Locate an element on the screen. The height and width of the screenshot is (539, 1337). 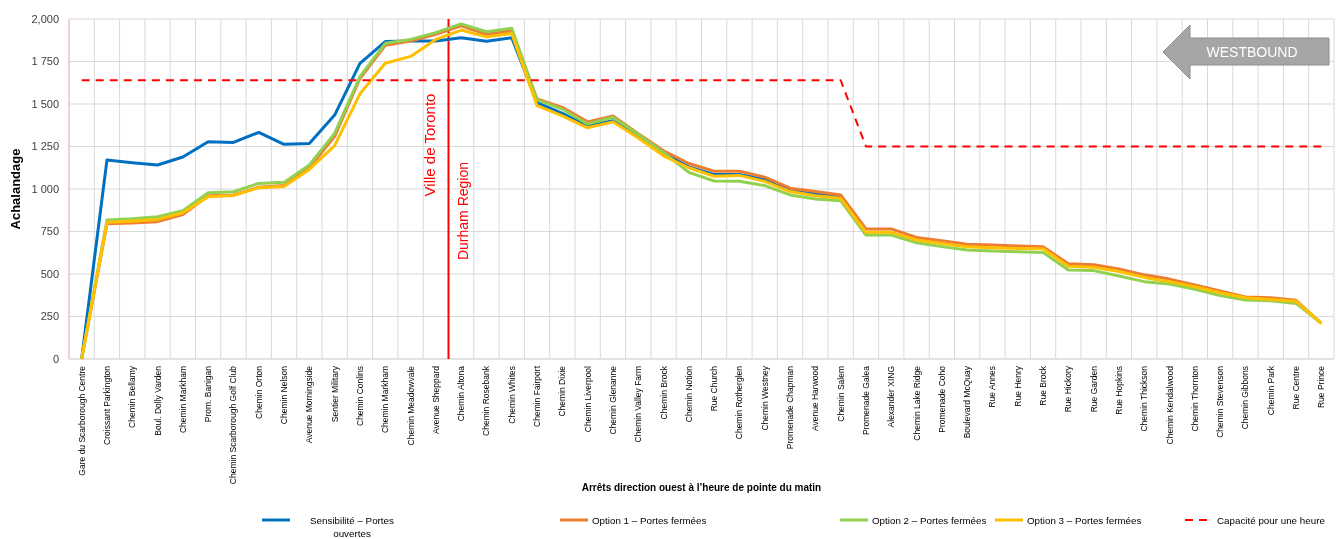
x-tick-label: Chemin Park is located at coordinates (1270, 390).